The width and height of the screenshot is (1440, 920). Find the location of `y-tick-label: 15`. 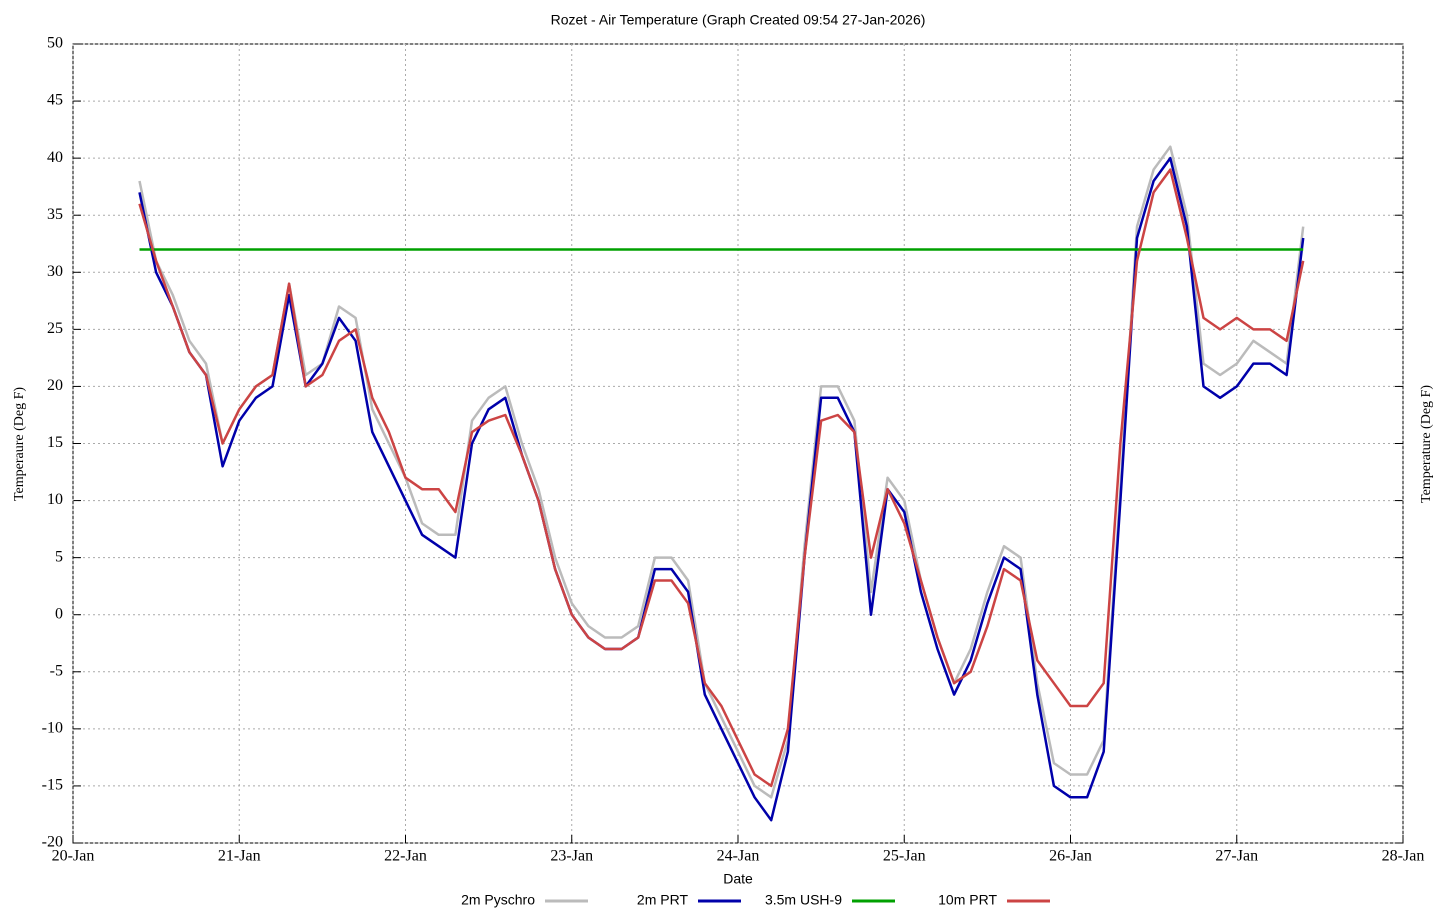

y-tick-label: 15 is located at coordinates (55, 442).